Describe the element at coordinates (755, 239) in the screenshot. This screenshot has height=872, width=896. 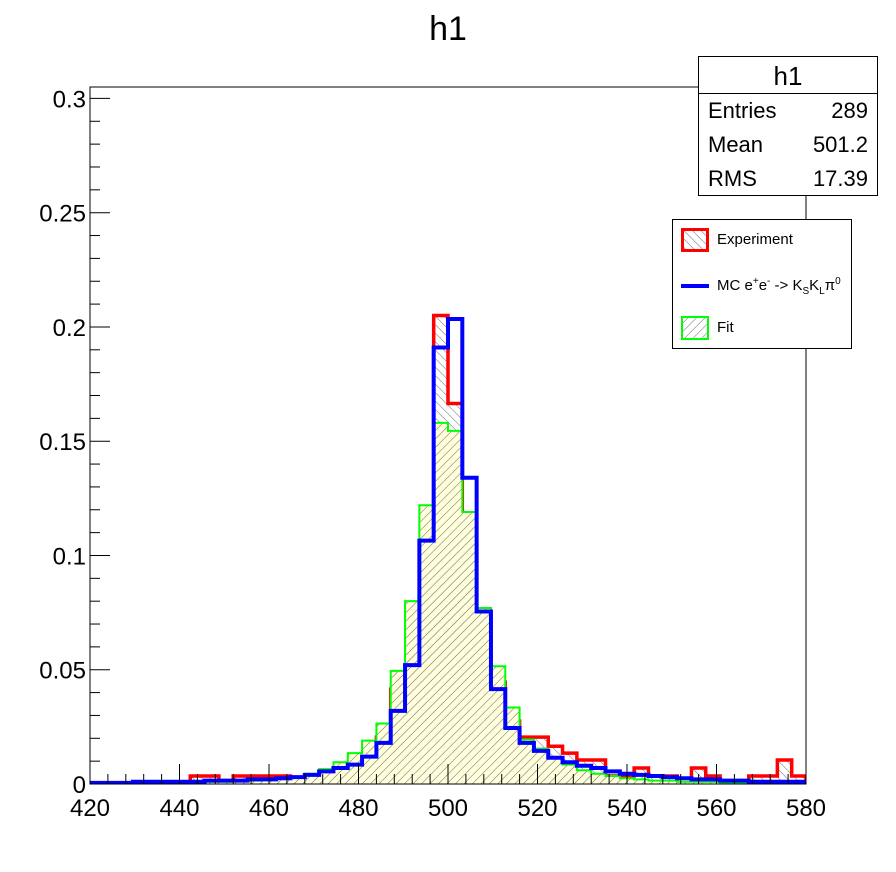
I see `legend-label-experiment: Experiment` at that location.